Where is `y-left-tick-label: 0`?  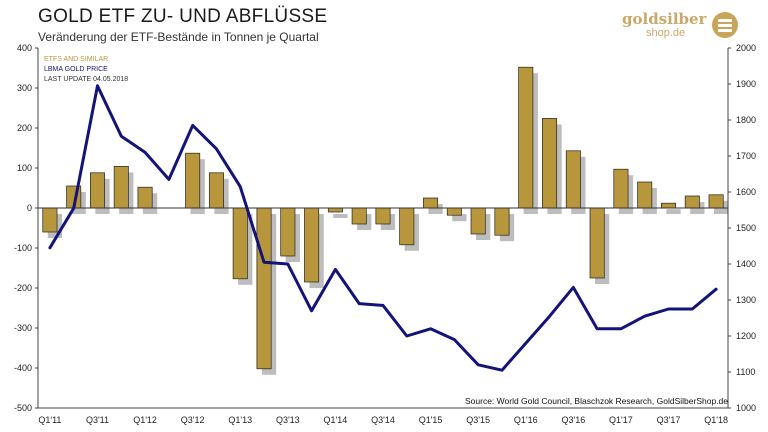
y-left-tick-label: 0 is located at coordinates (29, 208).